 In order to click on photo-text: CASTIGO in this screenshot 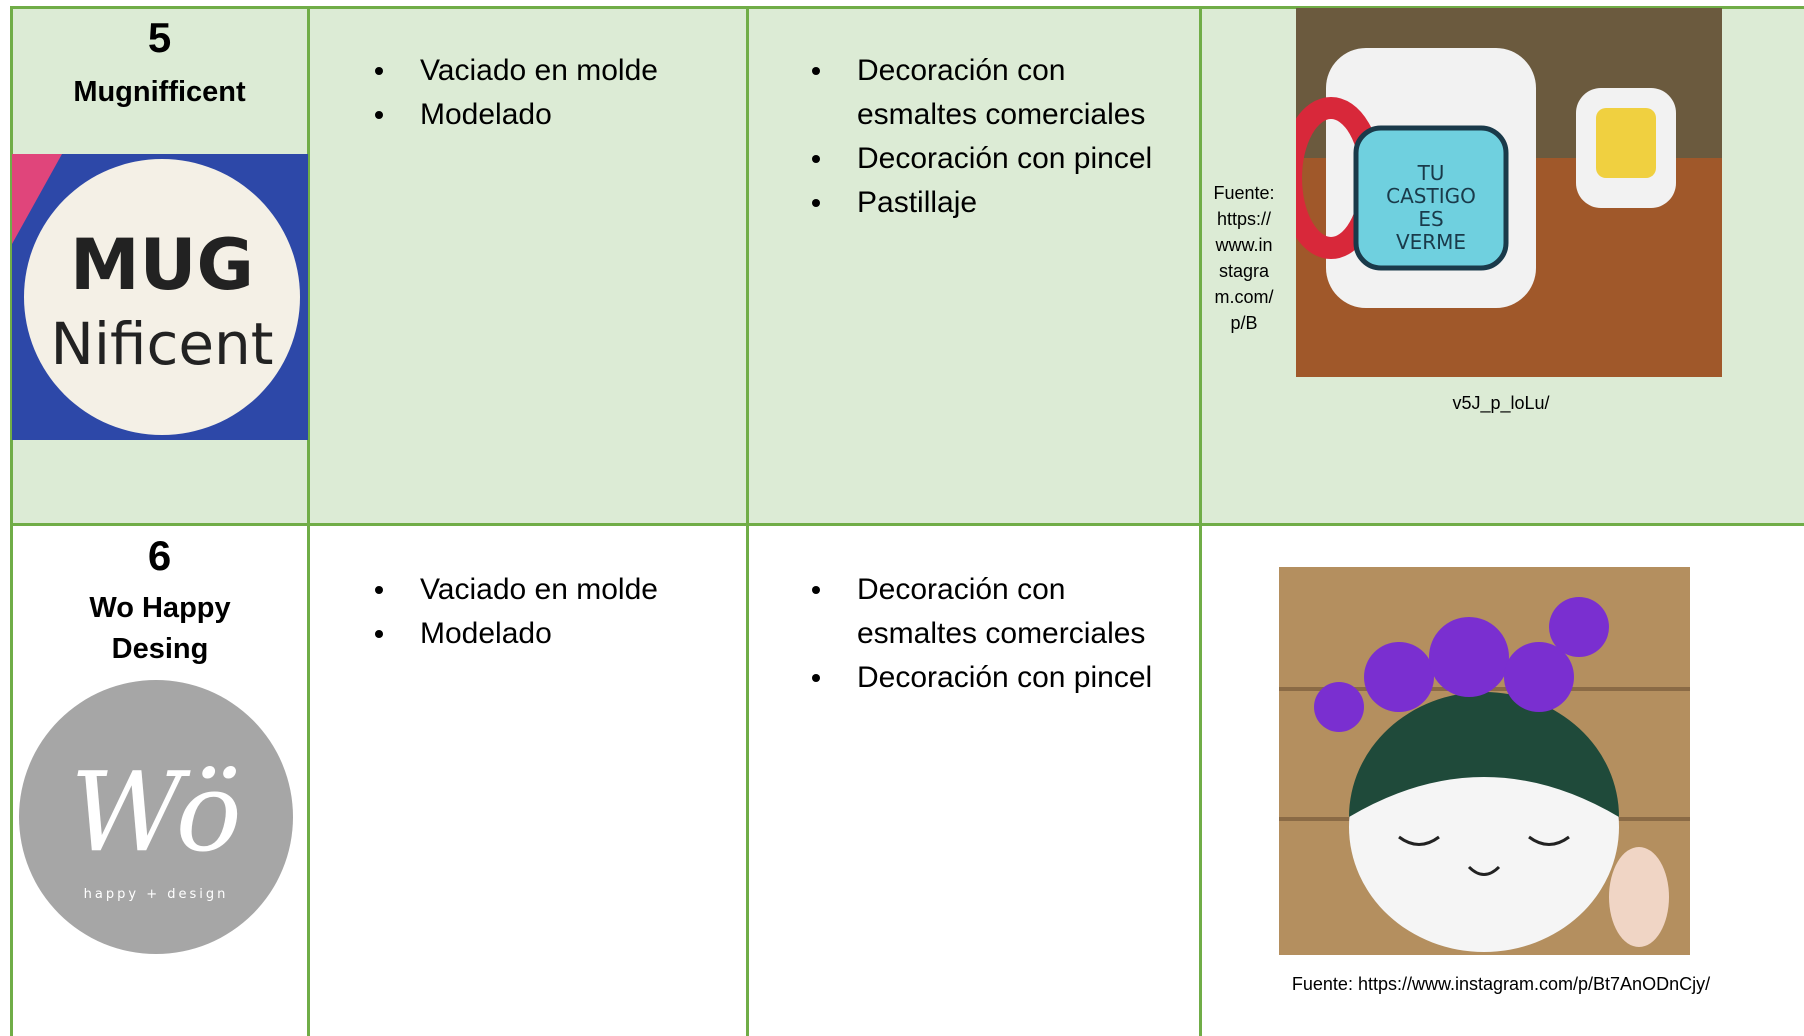, I will do `click(1431, 196)`.